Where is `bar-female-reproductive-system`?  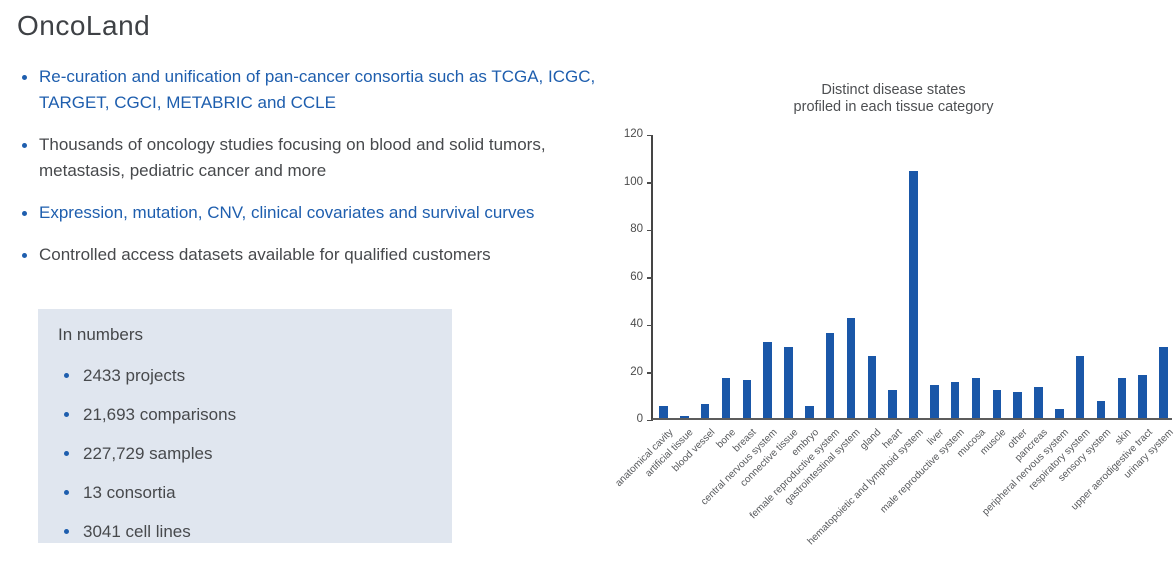
bar-female-reproductive-system is located at coordinates (830, 375).